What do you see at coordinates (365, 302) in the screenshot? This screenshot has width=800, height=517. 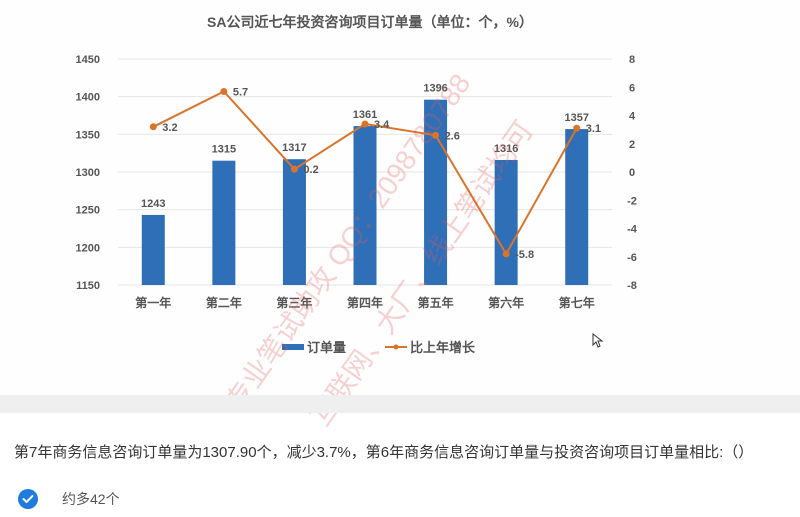 I see `category-label: 第四年` at bounding box center [365, 302].